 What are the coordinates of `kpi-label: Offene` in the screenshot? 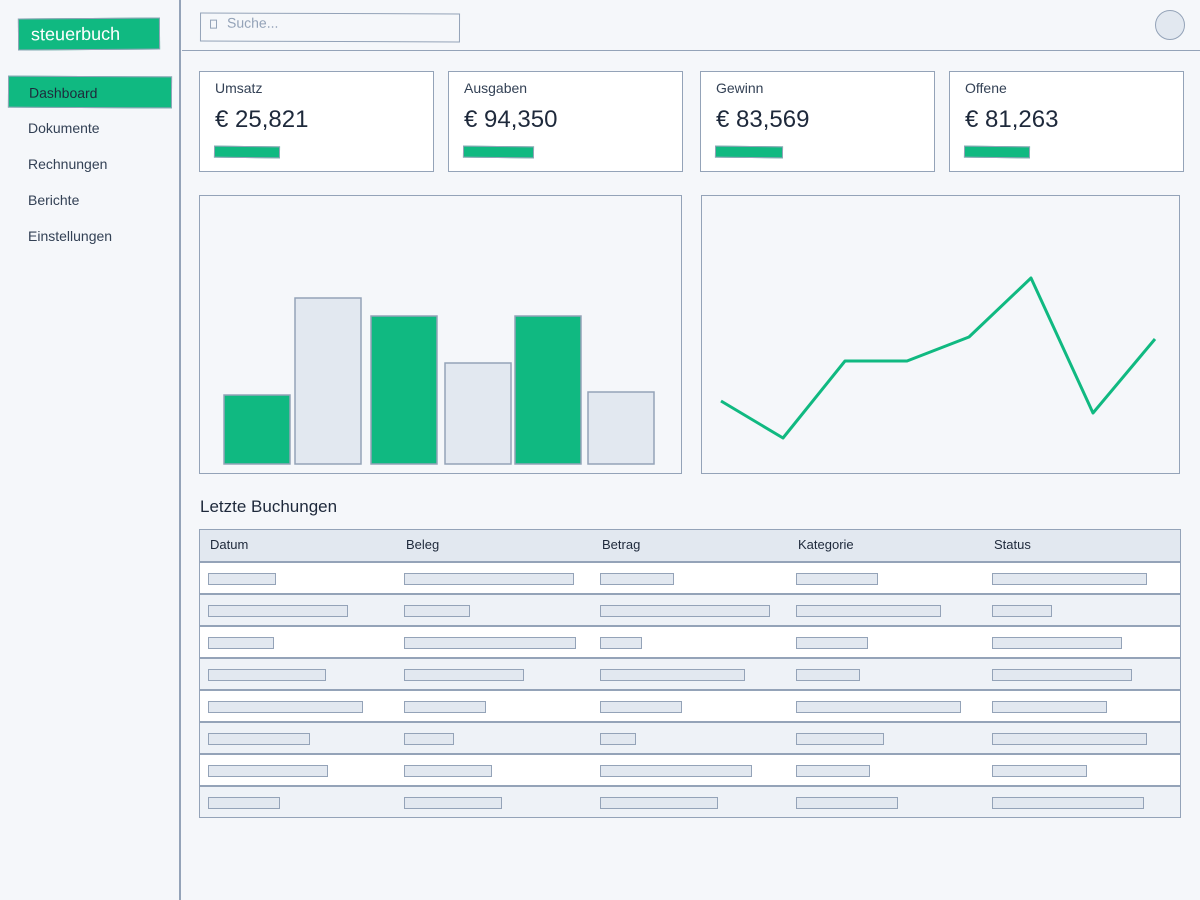 It's located at (986, 88).